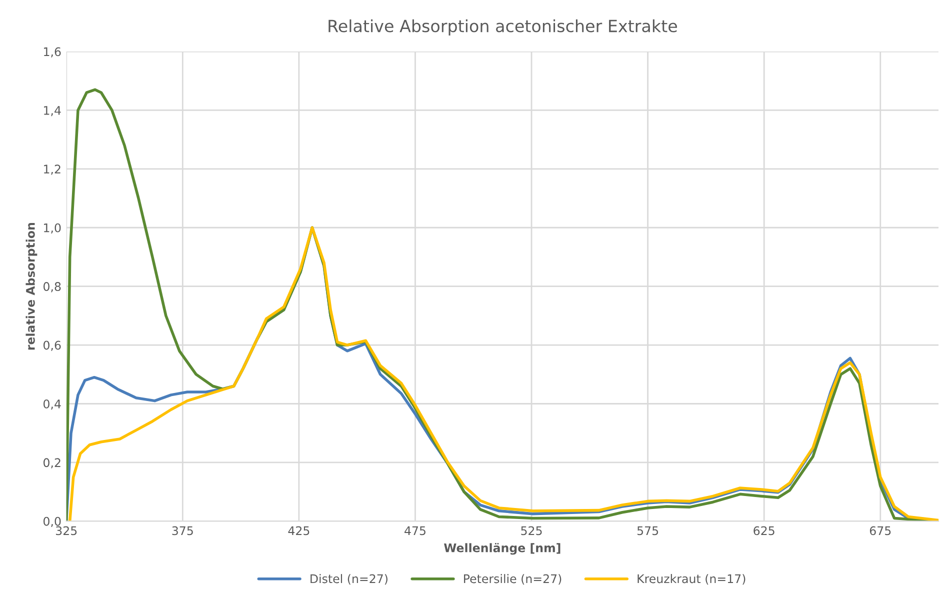 This screenshot has width=948, height=606. I want to click on legend-label: Petersilie (n=27), so click(513, 579).